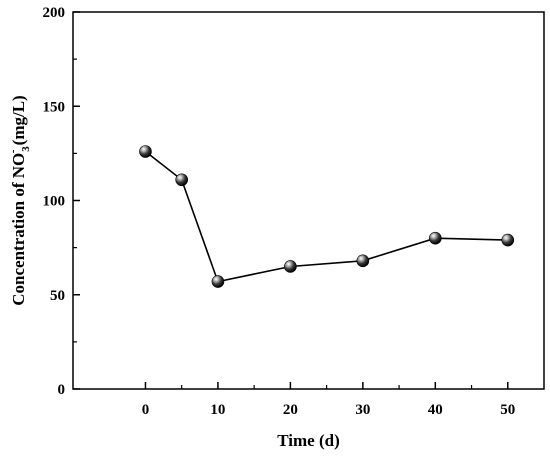 The width and height of the screenshot is (550, 457). What do you see at coordinates (308, 440) in the screenshot?
I see `x-axis-title: Time (d)` at bounding box center [308, 440].